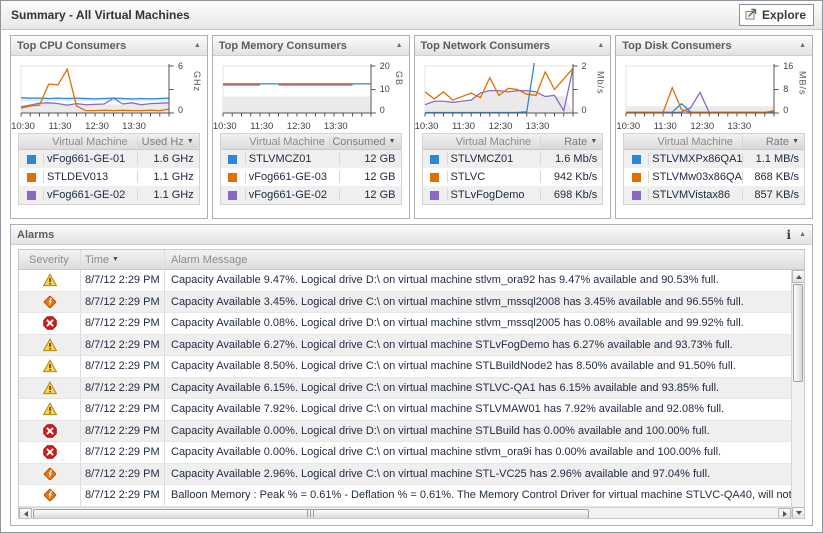  Describe the element at coordinates (299, 90) in the screenshot. I see `memory-sparkline` at that location.